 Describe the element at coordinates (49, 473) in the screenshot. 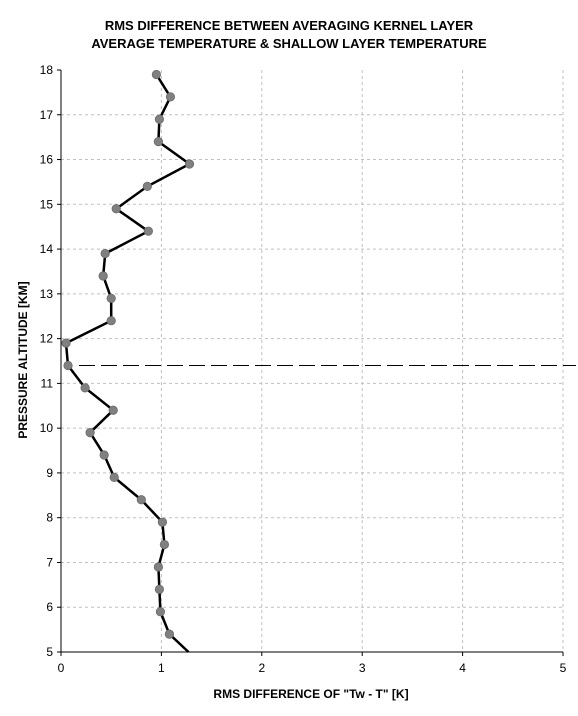

I see `y-tick-label: 9` at that location.